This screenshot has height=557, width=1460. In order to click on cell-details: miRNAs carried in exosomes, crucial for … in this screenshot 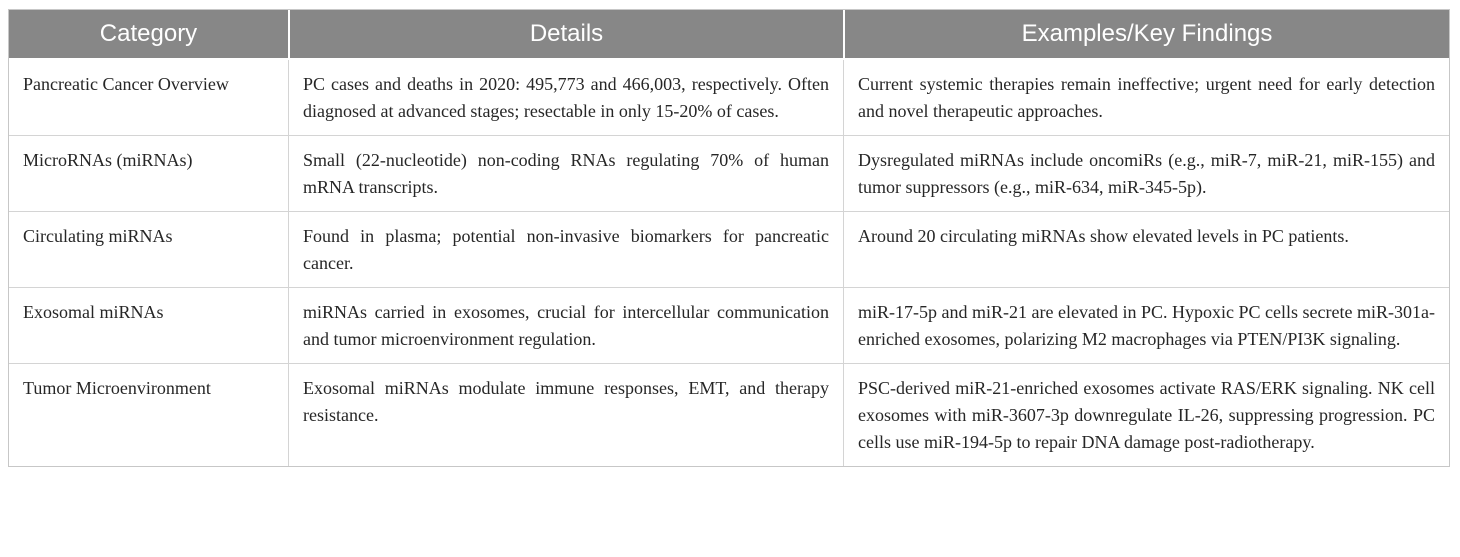, I will do `click(565, 325)`.